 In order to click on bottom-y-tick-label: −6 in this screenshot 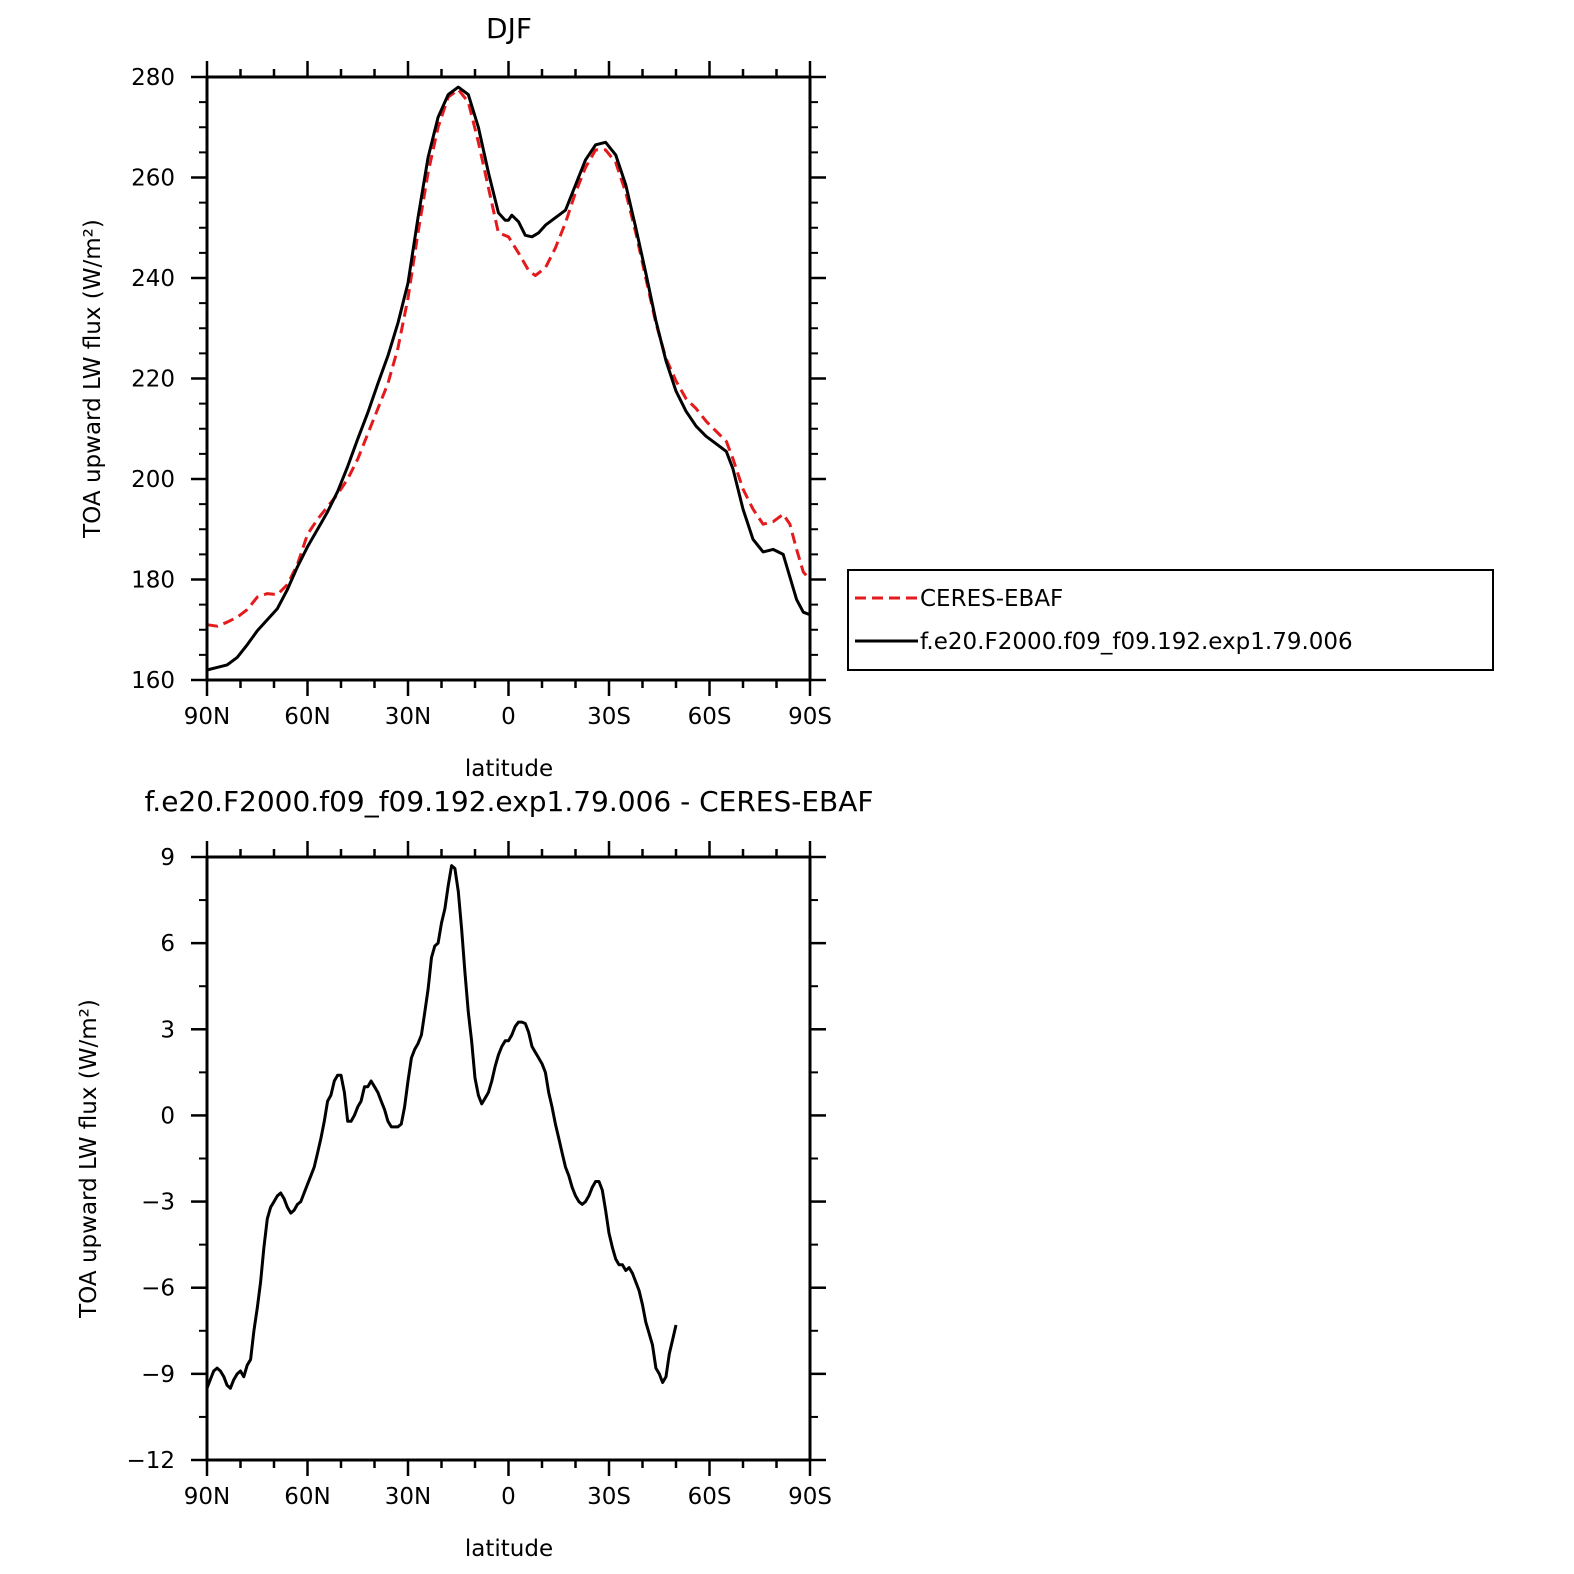, I will do `click(158, 1289)`.